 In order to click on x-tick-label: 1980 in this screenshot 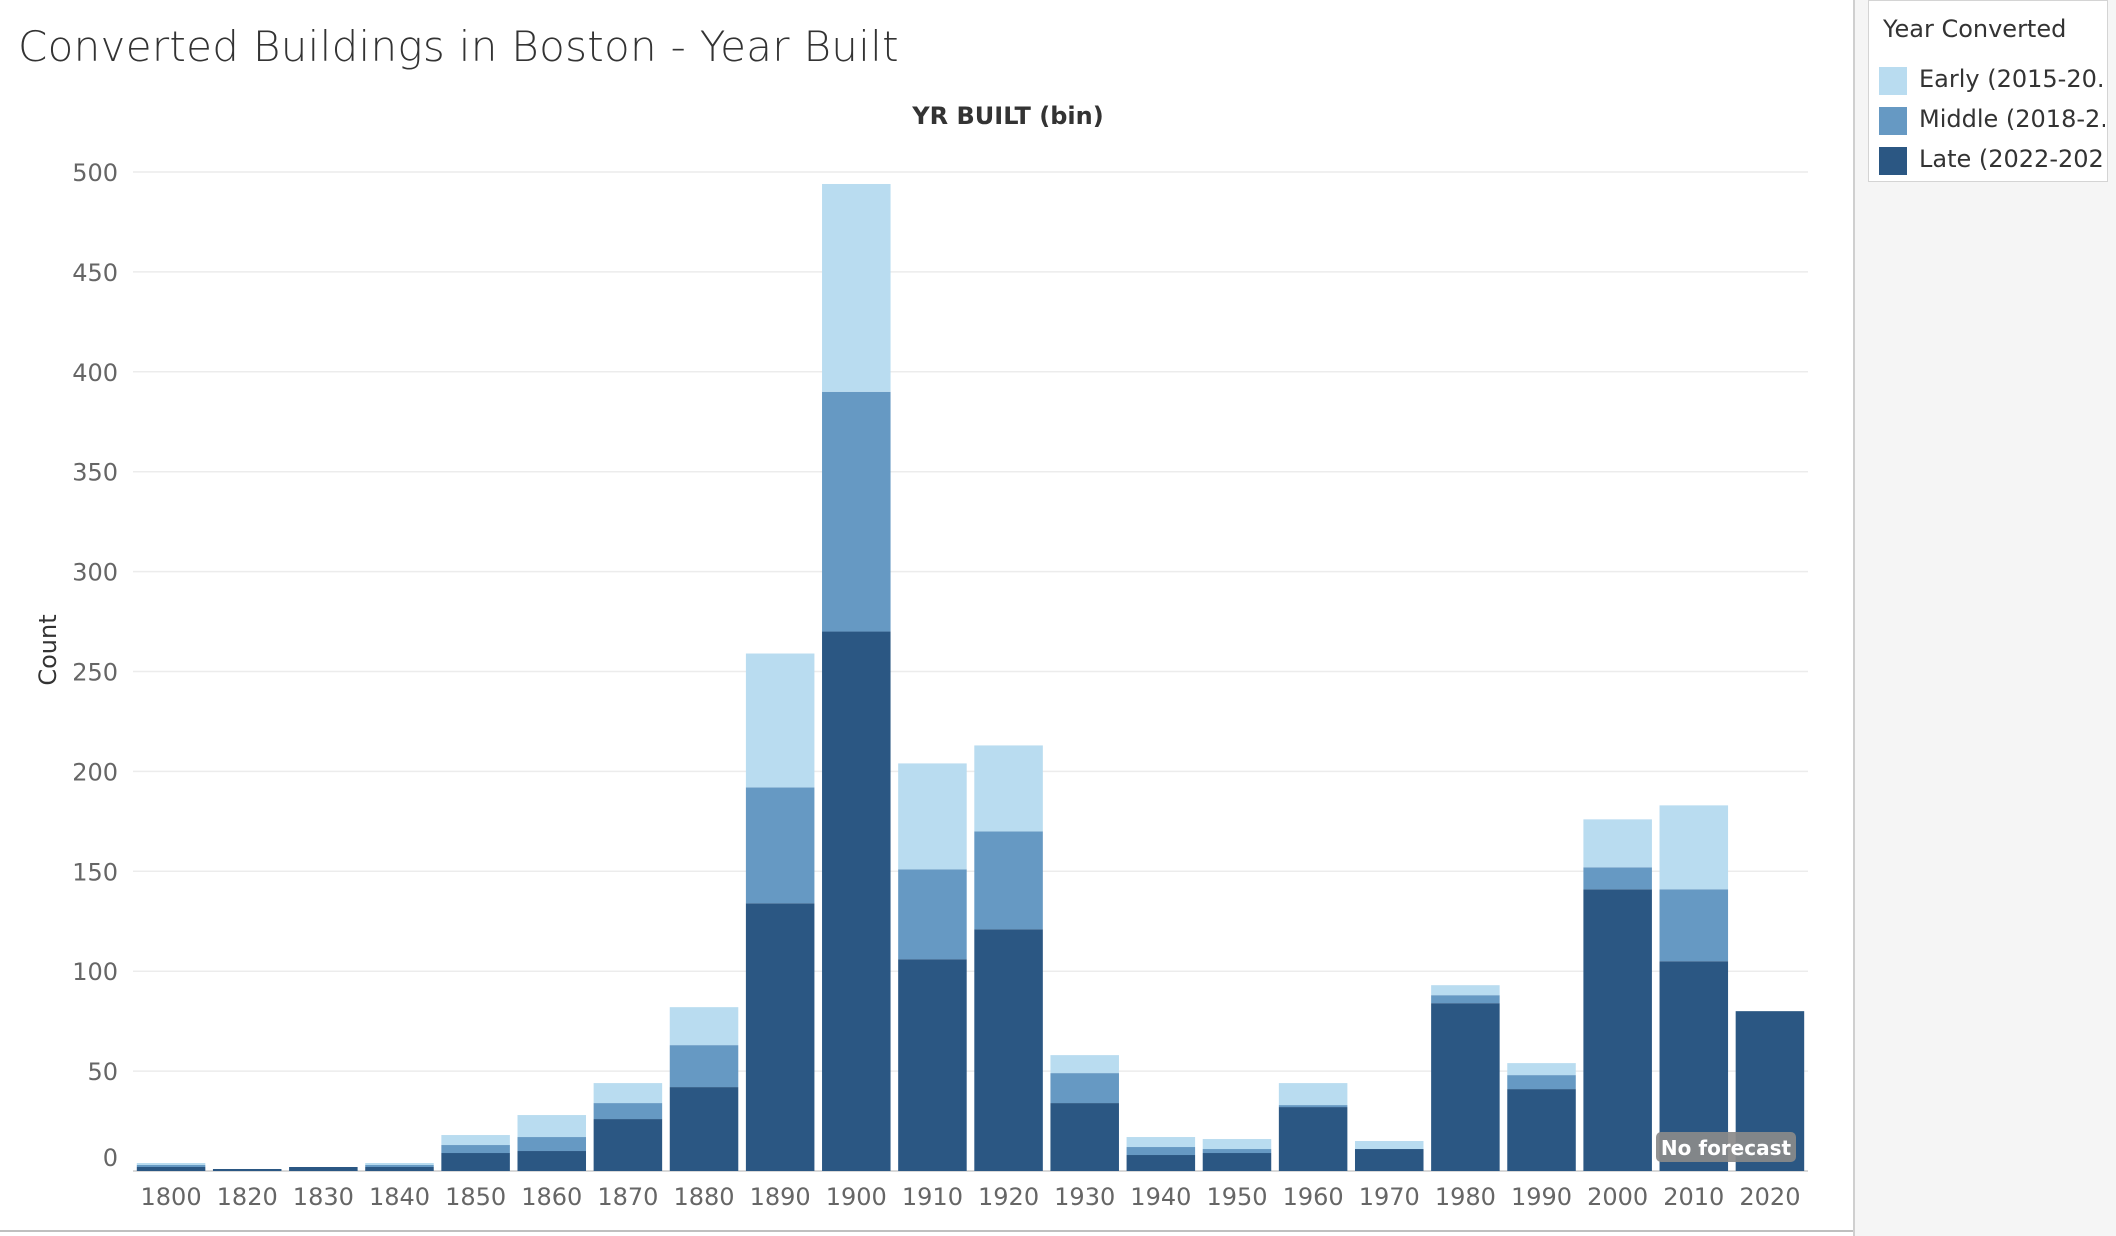, I will do `click(1465, 1197)`.